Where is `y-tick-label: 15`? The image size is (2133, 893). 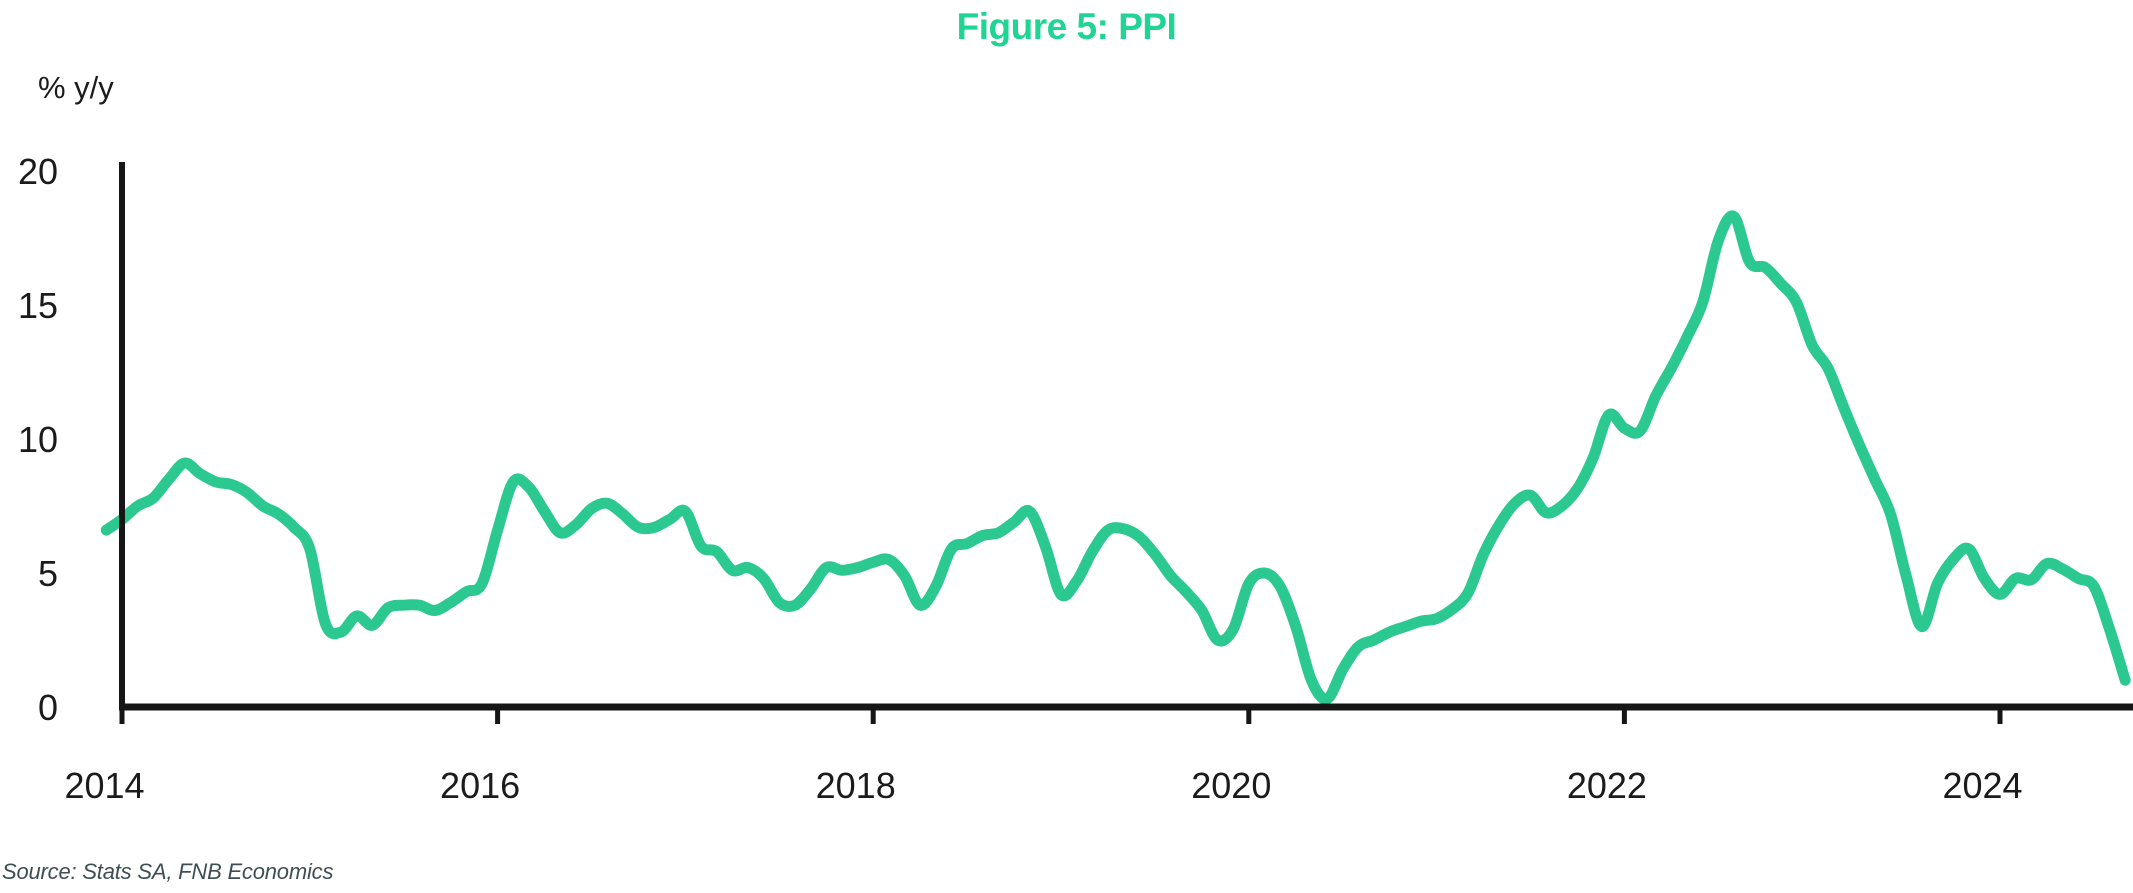
y-tick-label: 15 is located at coordinates (38, 305).